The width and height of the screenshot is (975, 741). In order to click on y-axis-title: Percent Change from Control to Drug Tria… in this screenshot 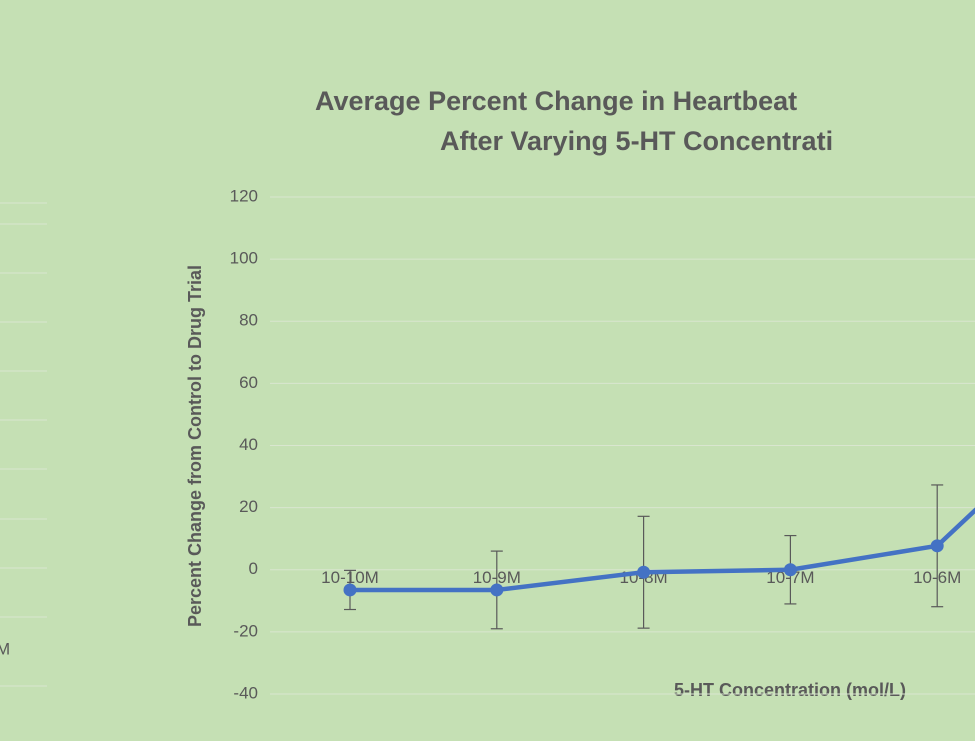, I will do `click(195, 446)`.